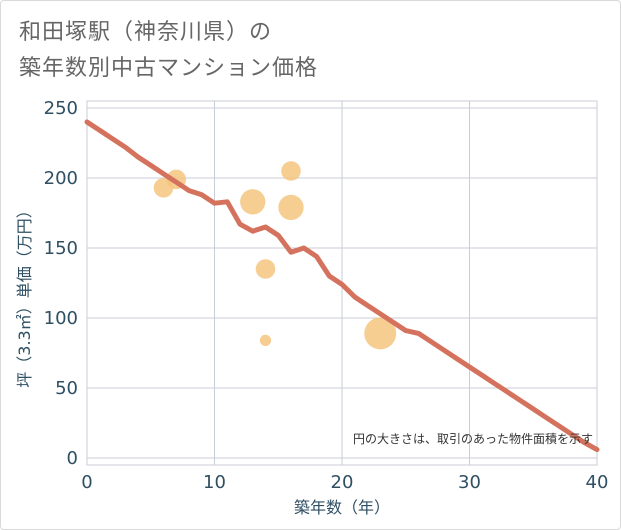 This screenshot has width=621, height=530. I want to click on y-axis-title: 坪（3.3㎡）単価（万円）, so click(24, 294).